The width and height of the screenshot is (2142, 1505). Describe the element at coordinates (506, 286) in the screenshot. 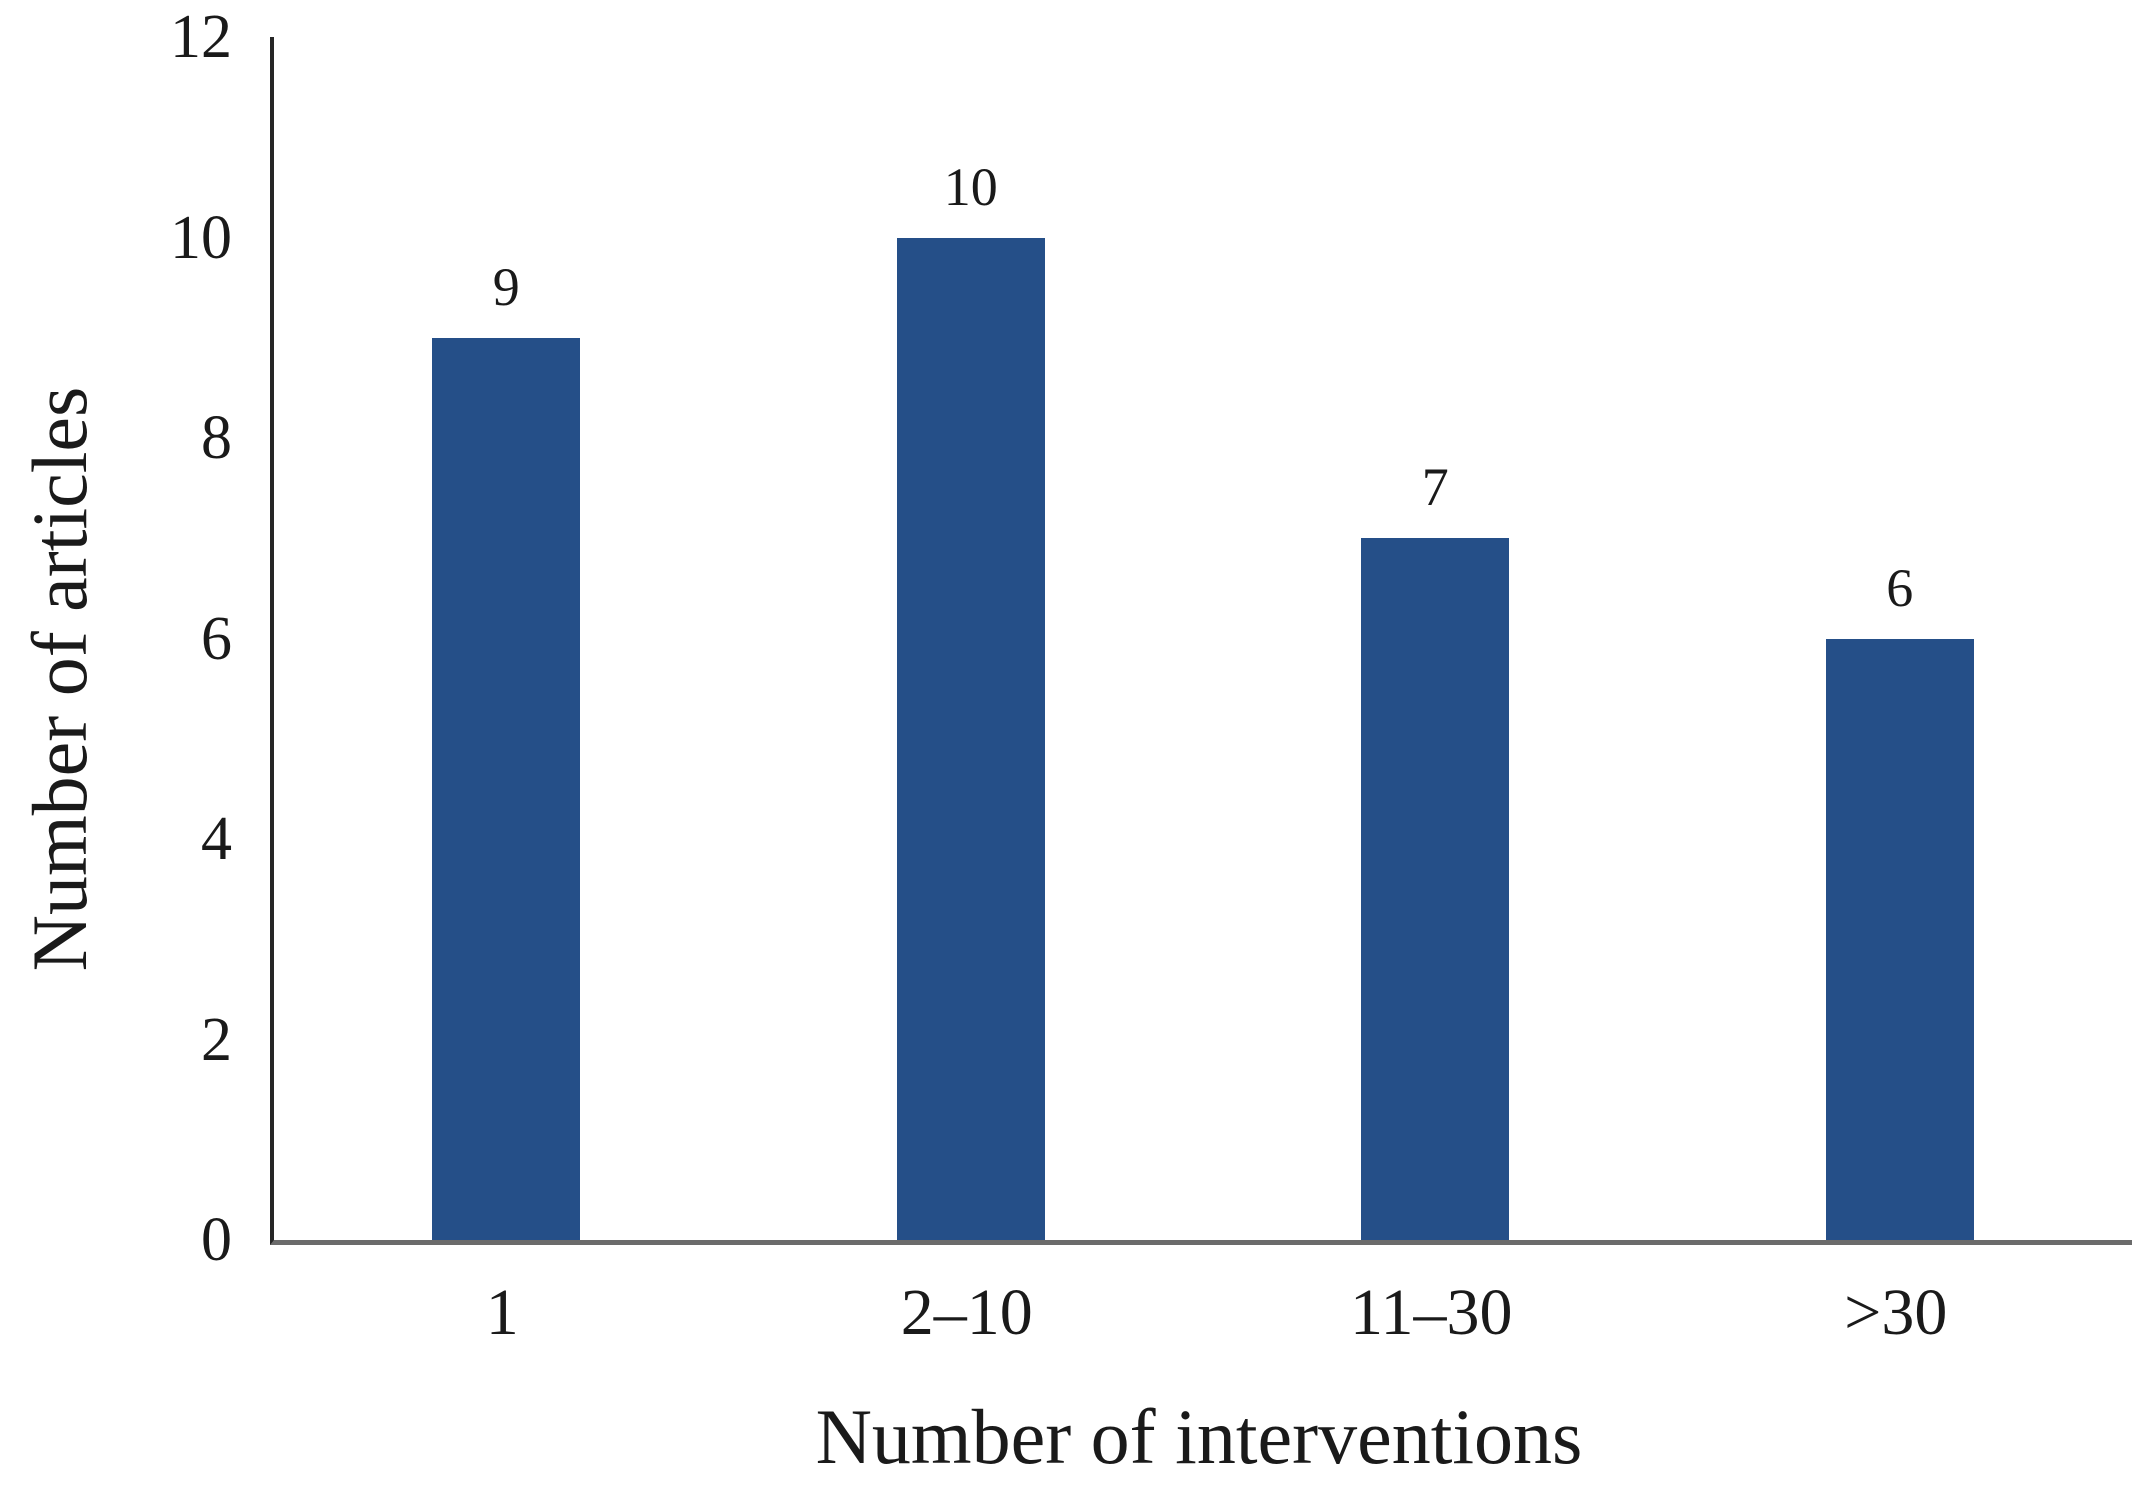

I see `bar-value-label: 9` at that location.